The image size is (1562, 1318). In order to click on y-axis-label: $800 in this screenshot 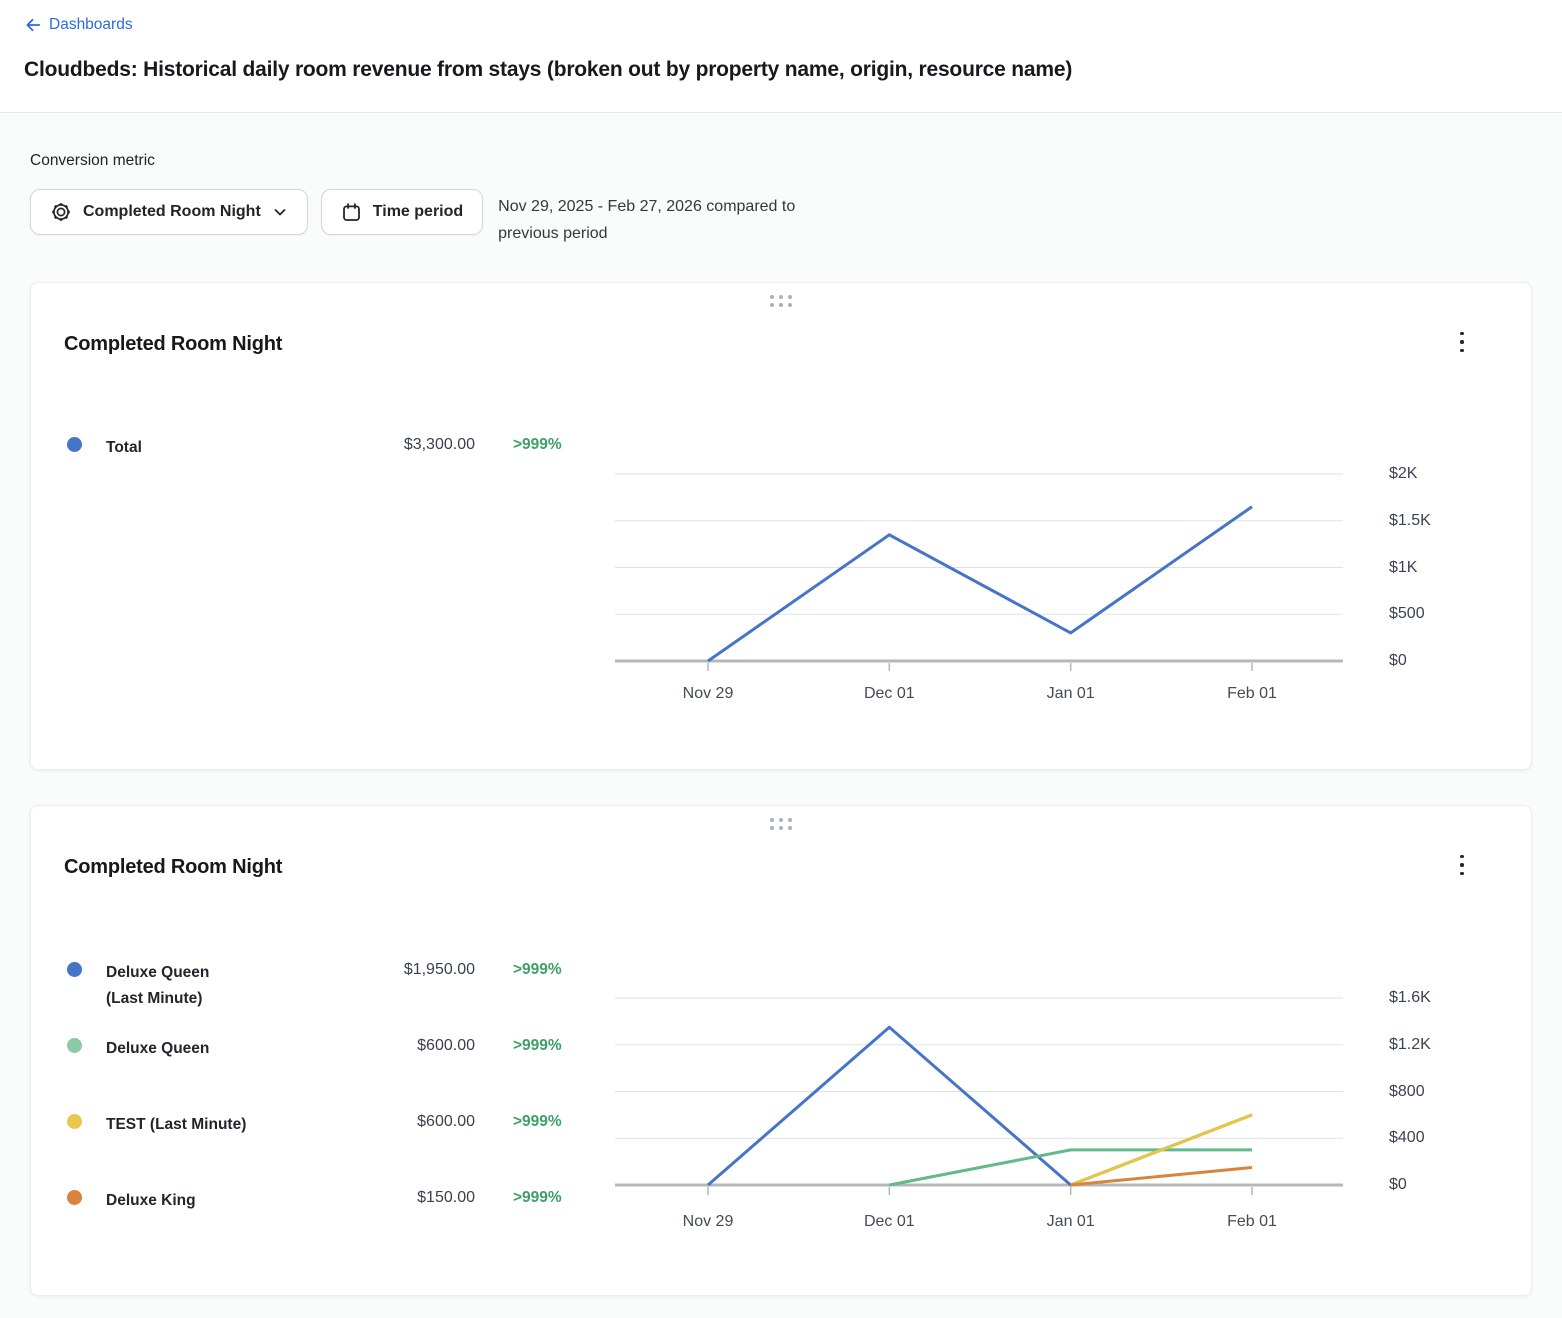, I will do `click(1407, 1091)`.